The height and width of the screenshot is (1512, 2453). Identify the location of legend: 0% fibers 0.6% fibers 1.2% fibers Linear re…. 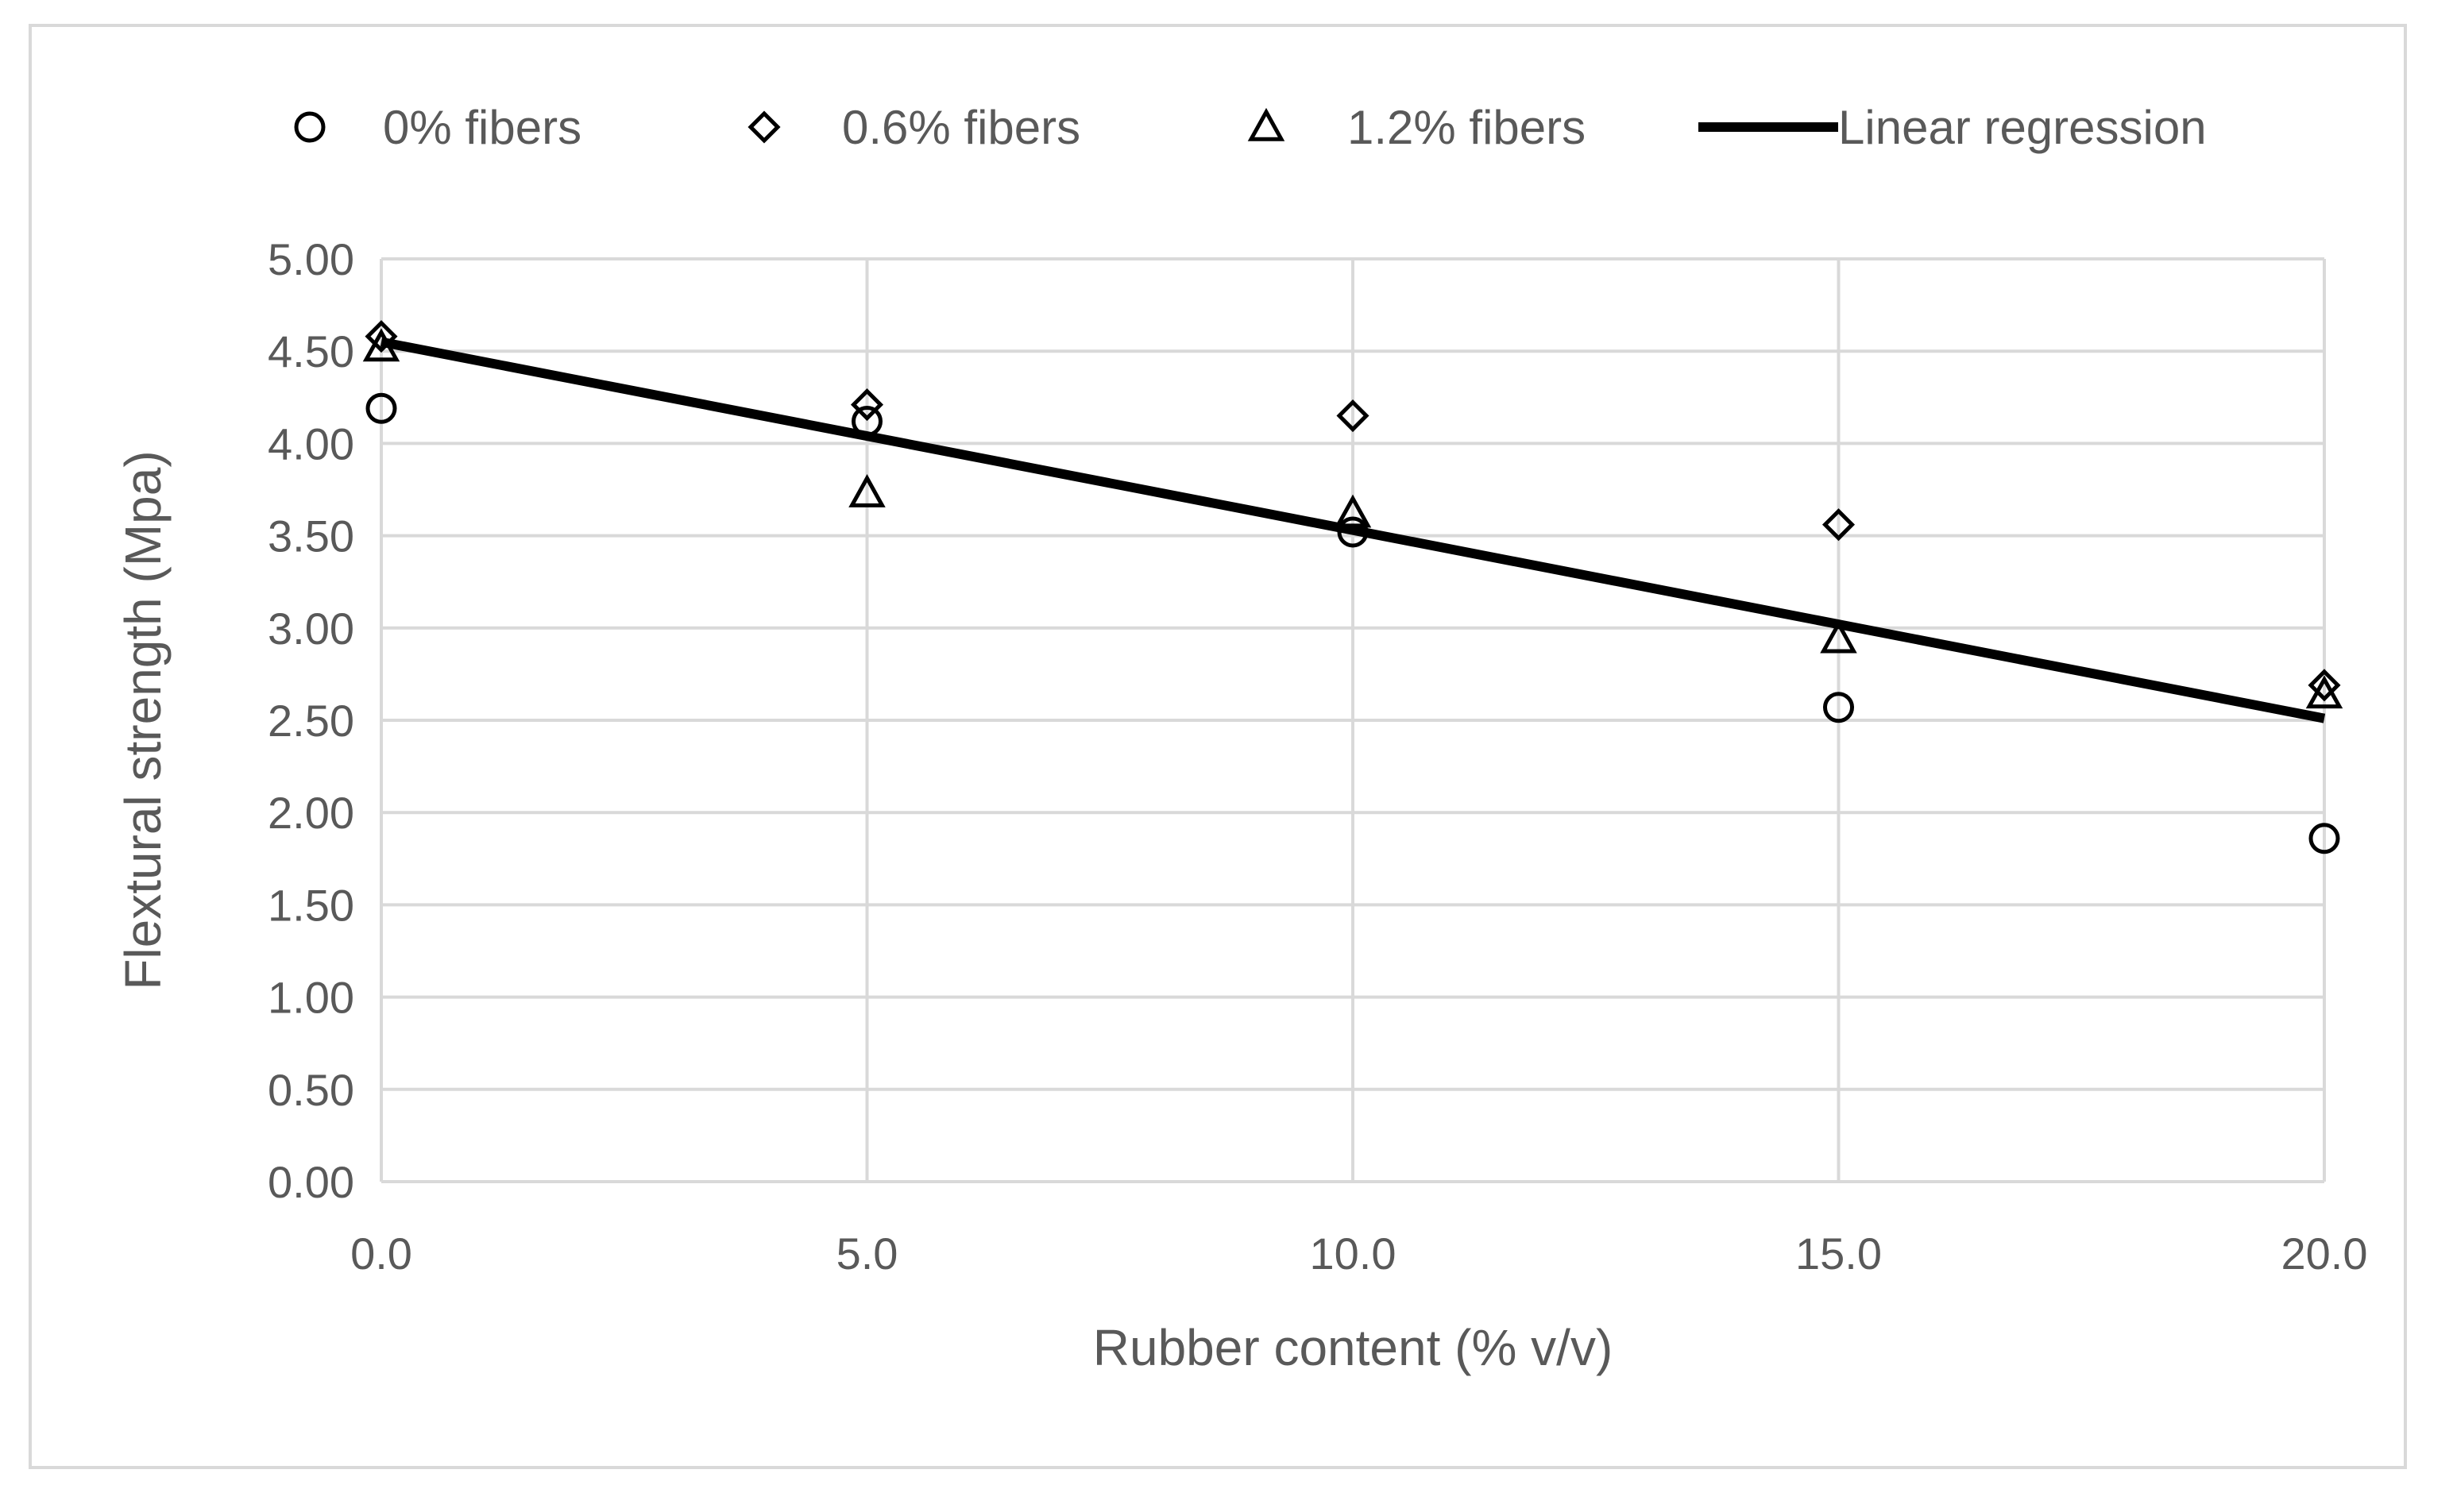
(1250, 127).